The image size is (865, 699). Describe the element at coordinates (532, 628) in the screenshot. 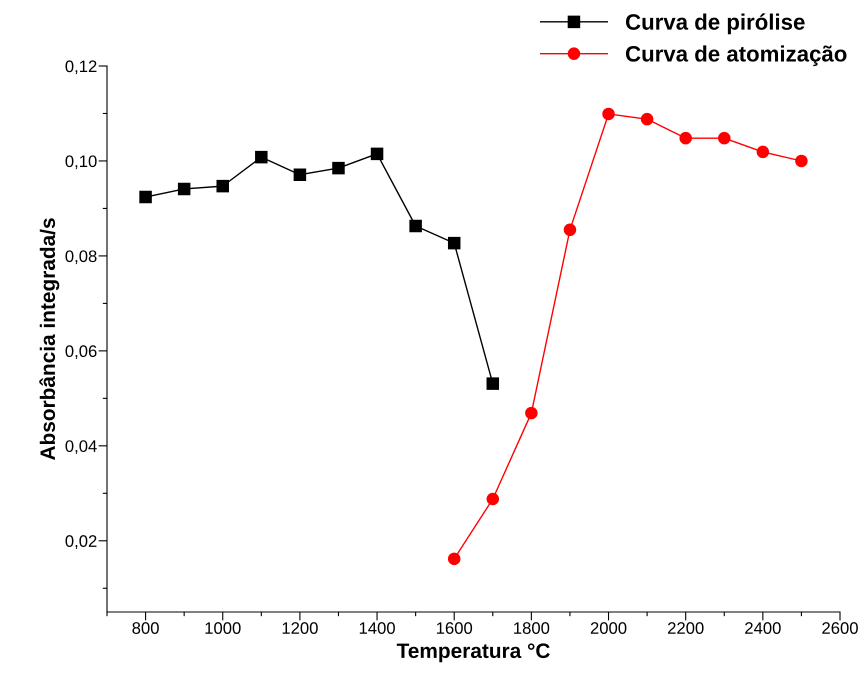

I see `x-tick-label: 1800` at that location.